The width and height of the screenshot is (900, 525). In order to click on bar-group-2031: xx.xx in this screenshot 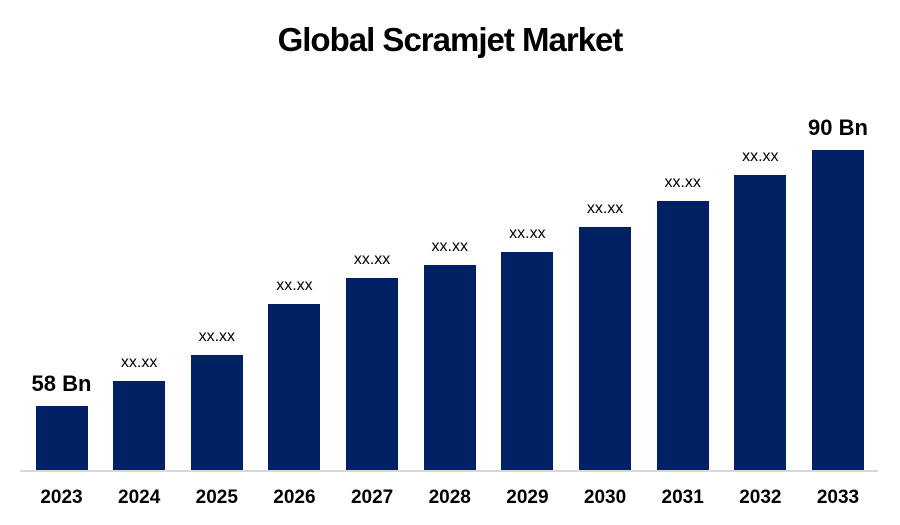, I will do `click(683, 322)`.